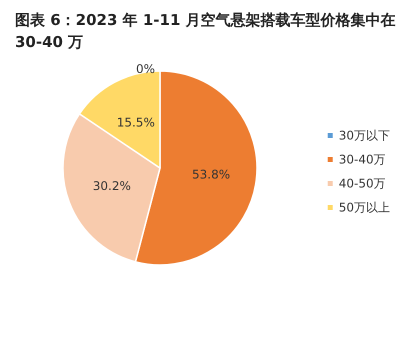 This screenshot has width=417, height=343. I want to click on data-label: 15.5%, so click(135, 123).